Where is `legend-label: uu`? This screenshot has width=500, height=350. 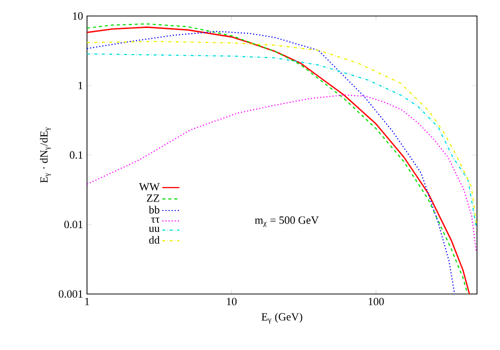
legend-label: uu is located at coordinates (154, 229).